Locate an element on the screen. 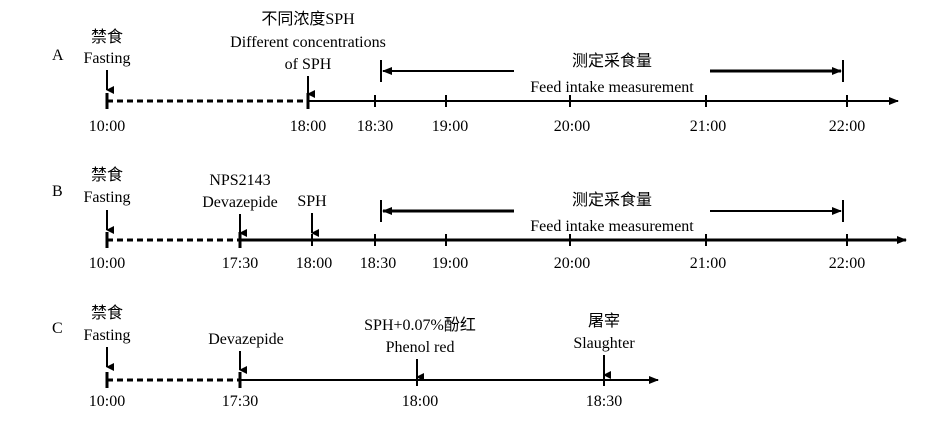  sph-label: SPH is located at coordinates (312, 201).